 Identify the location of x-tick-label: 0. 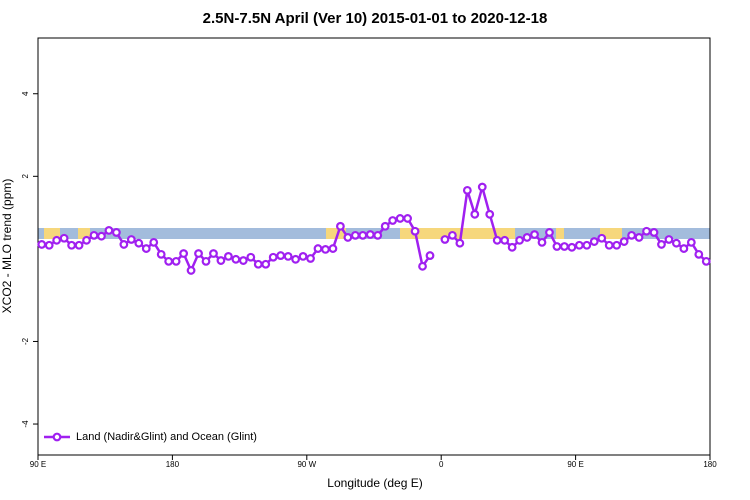
(441, 464).